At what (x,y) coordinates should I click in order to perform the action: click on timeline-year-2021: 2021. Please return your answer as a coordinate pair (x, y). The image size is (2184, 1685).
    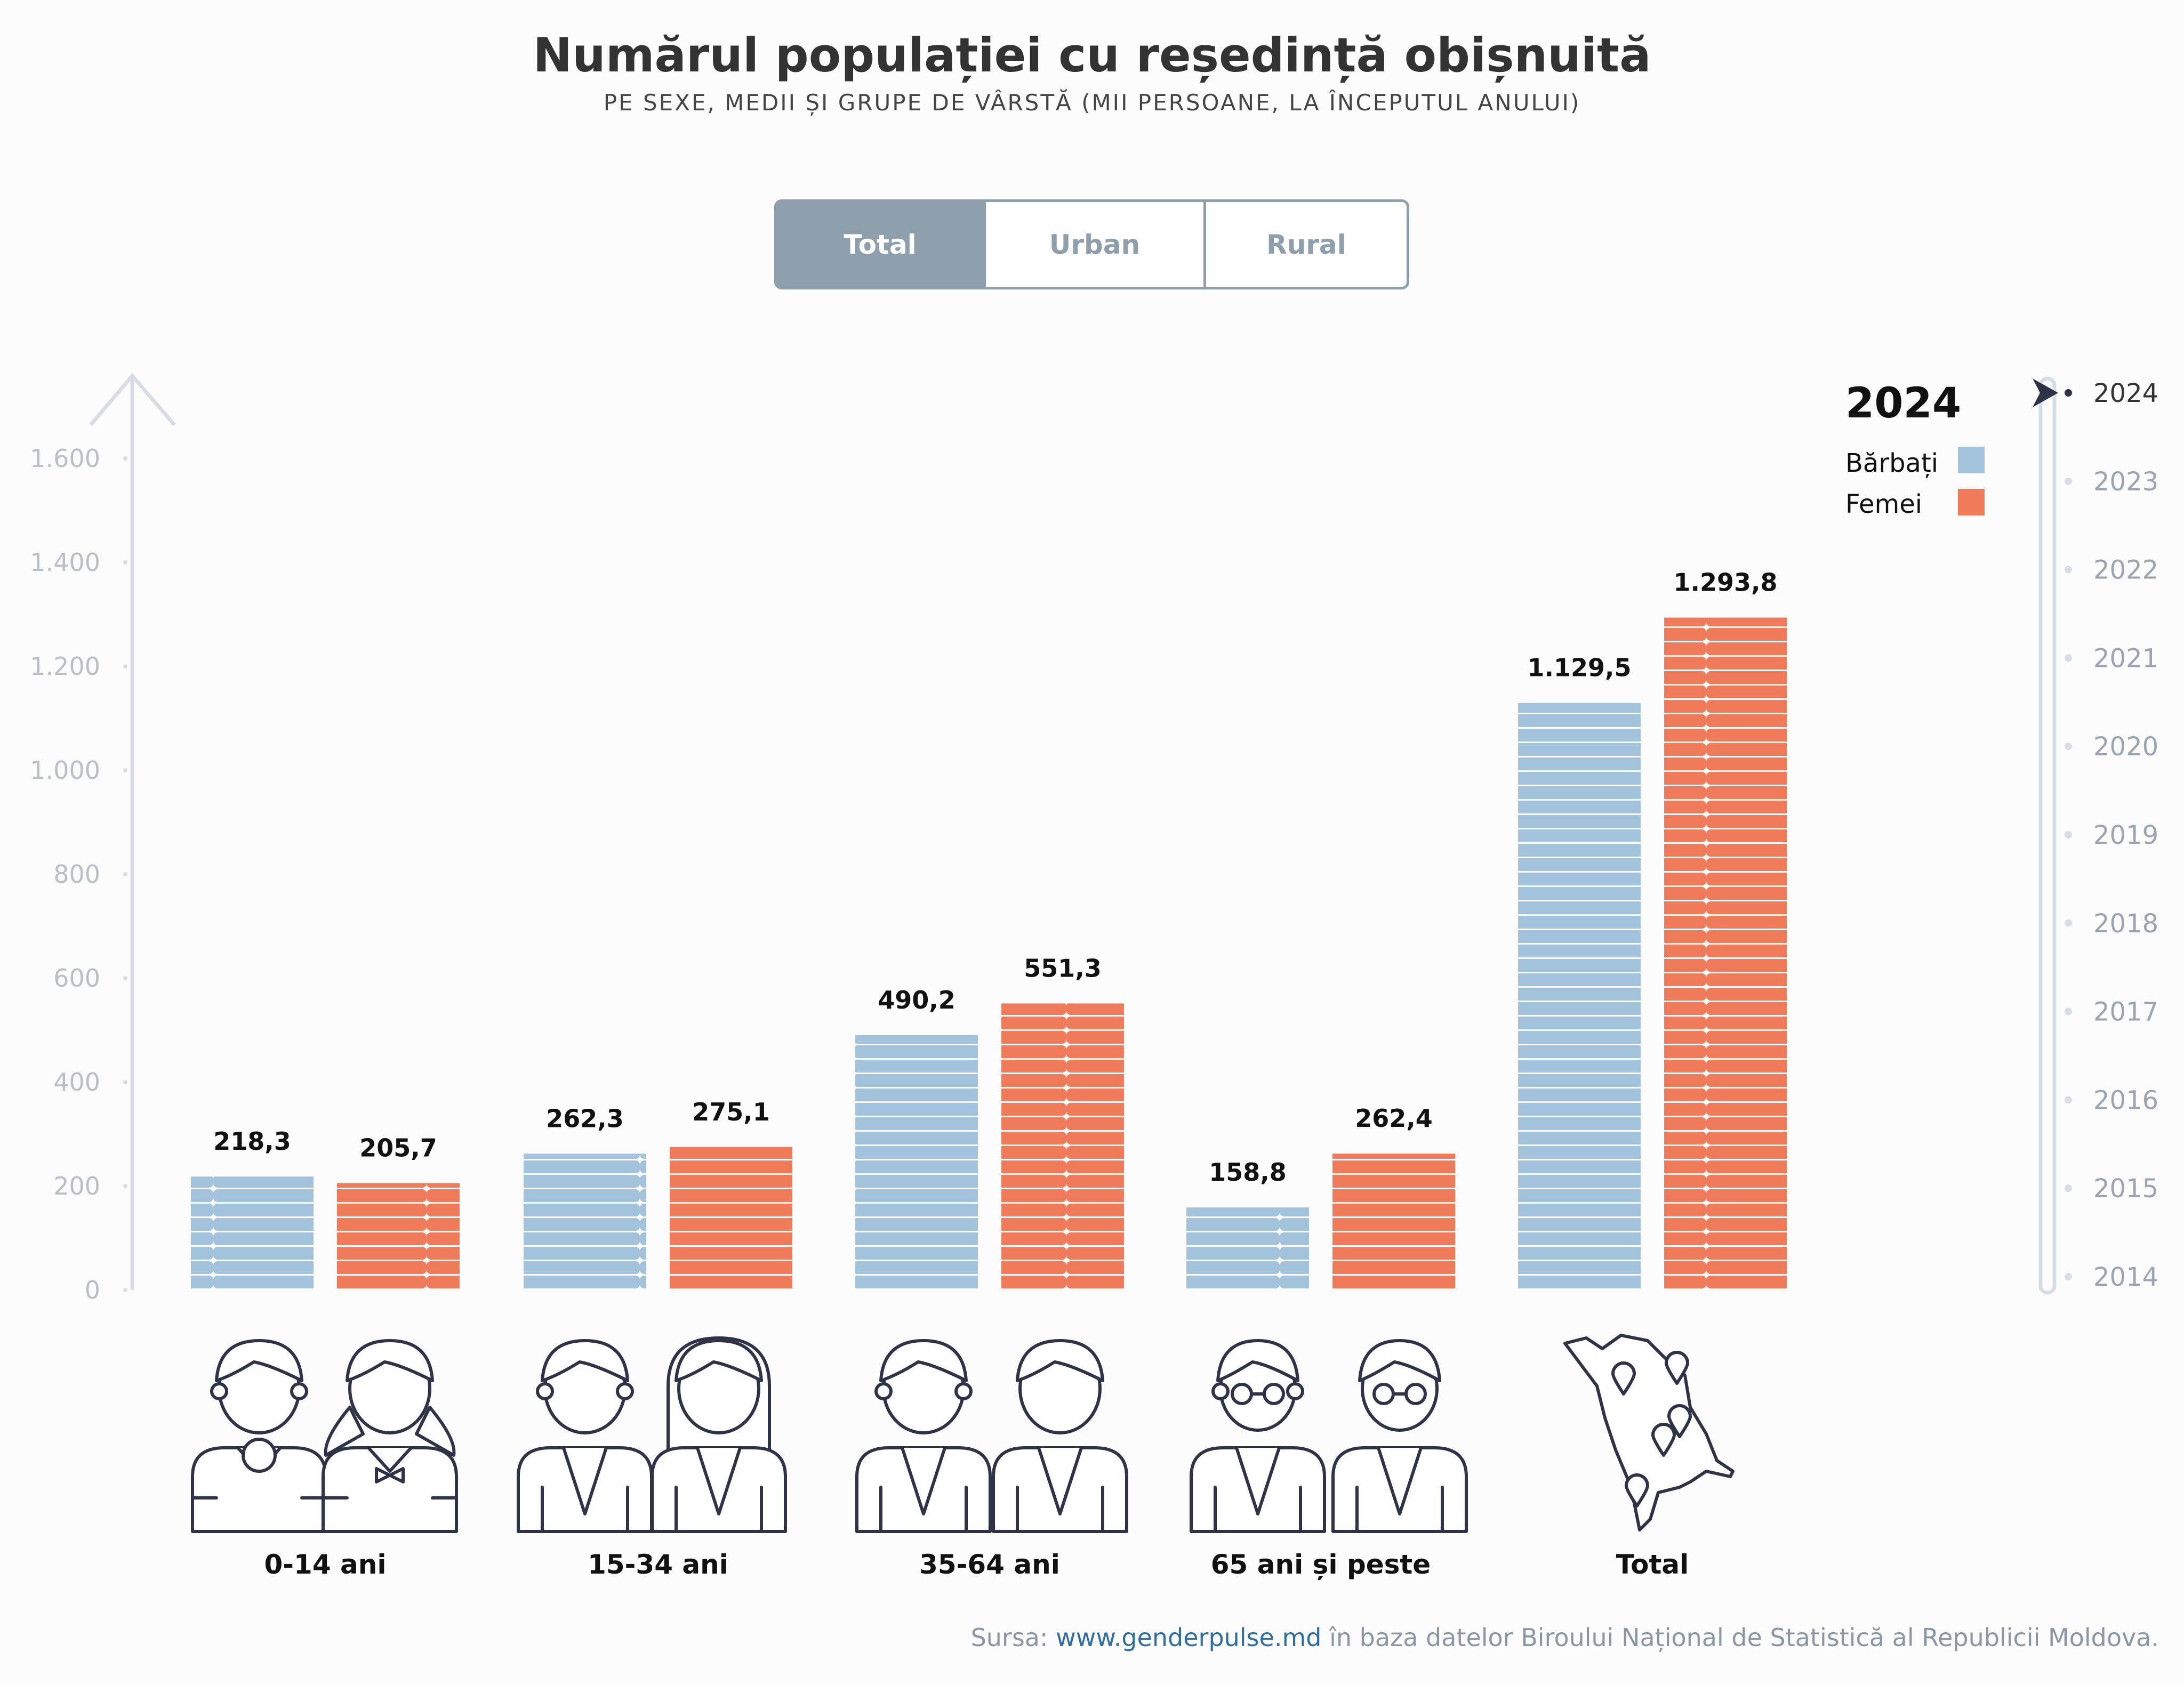
    Looking at the image, I should click on (2125, 658).